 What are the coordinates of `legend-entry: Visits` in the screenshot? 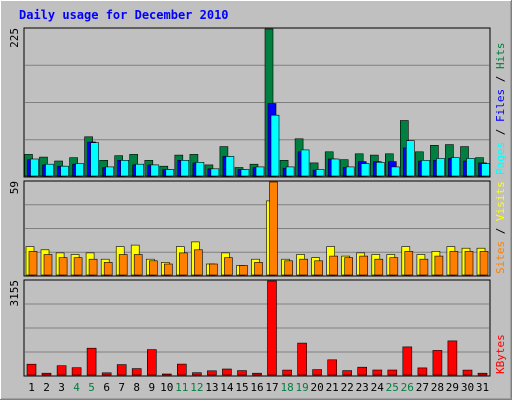 It's located at (500, 201).